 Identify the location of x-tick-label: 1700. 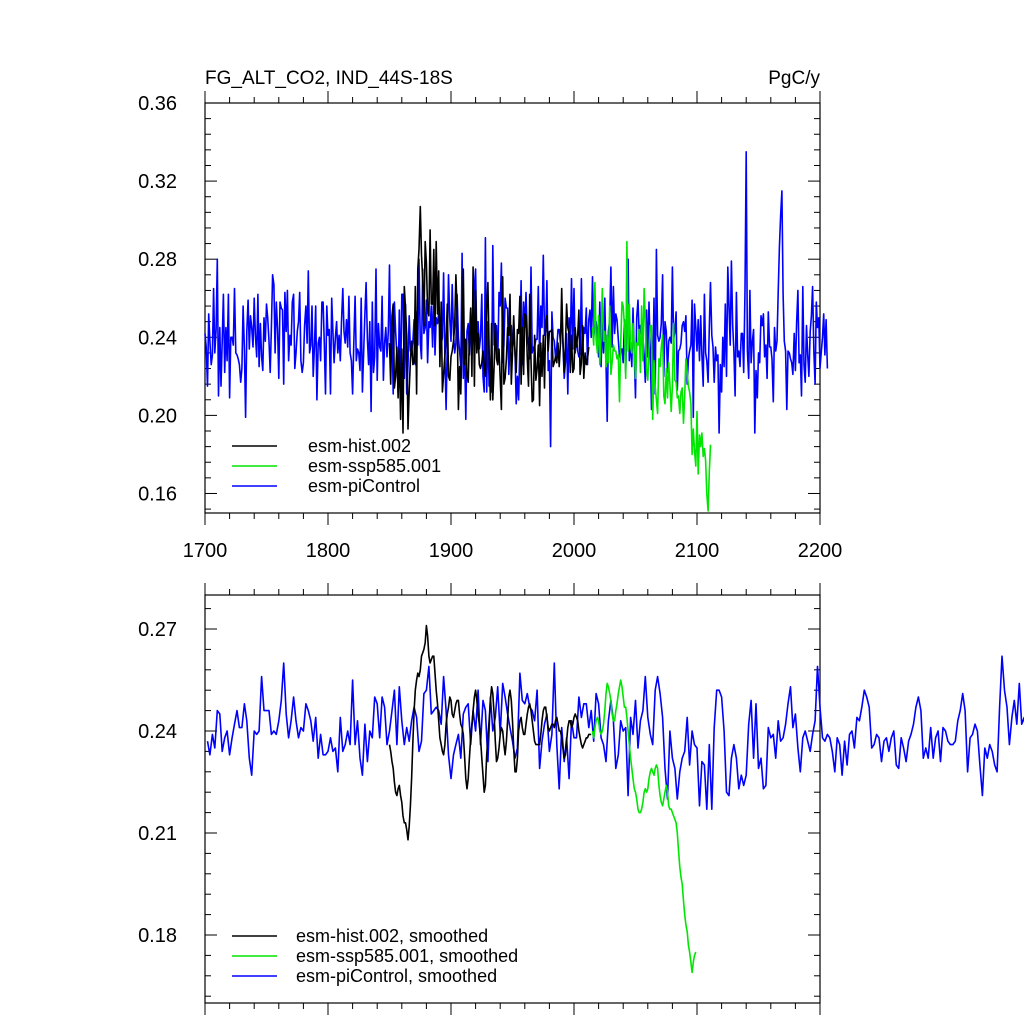
(205, 551).